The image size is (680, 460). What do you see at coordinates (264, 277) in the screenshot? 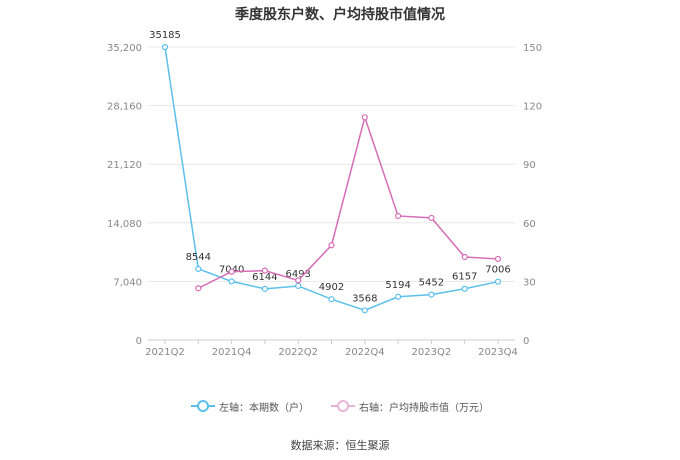
I see `data-label: 6144` at bounding box center [264, 277].